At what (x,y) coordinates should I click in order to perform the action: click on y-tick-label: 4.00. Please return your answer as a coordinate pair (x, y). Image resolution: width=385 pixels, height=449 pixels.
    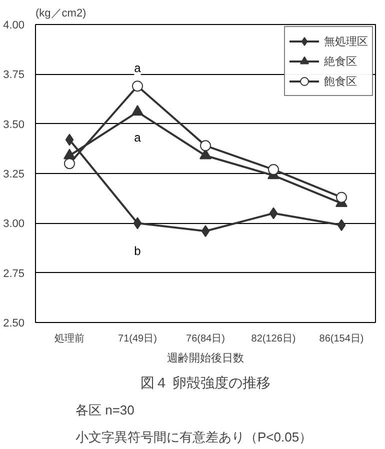
    Looking at the image, I should click on (14, 26).